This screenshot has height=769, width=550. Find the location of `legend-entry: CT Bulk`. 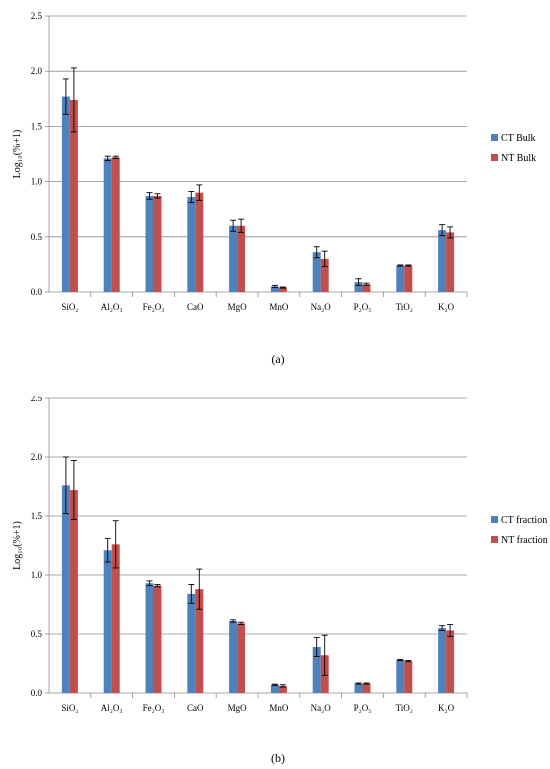

legend-entry: CT Bulk is located at coordinates (518, 138).